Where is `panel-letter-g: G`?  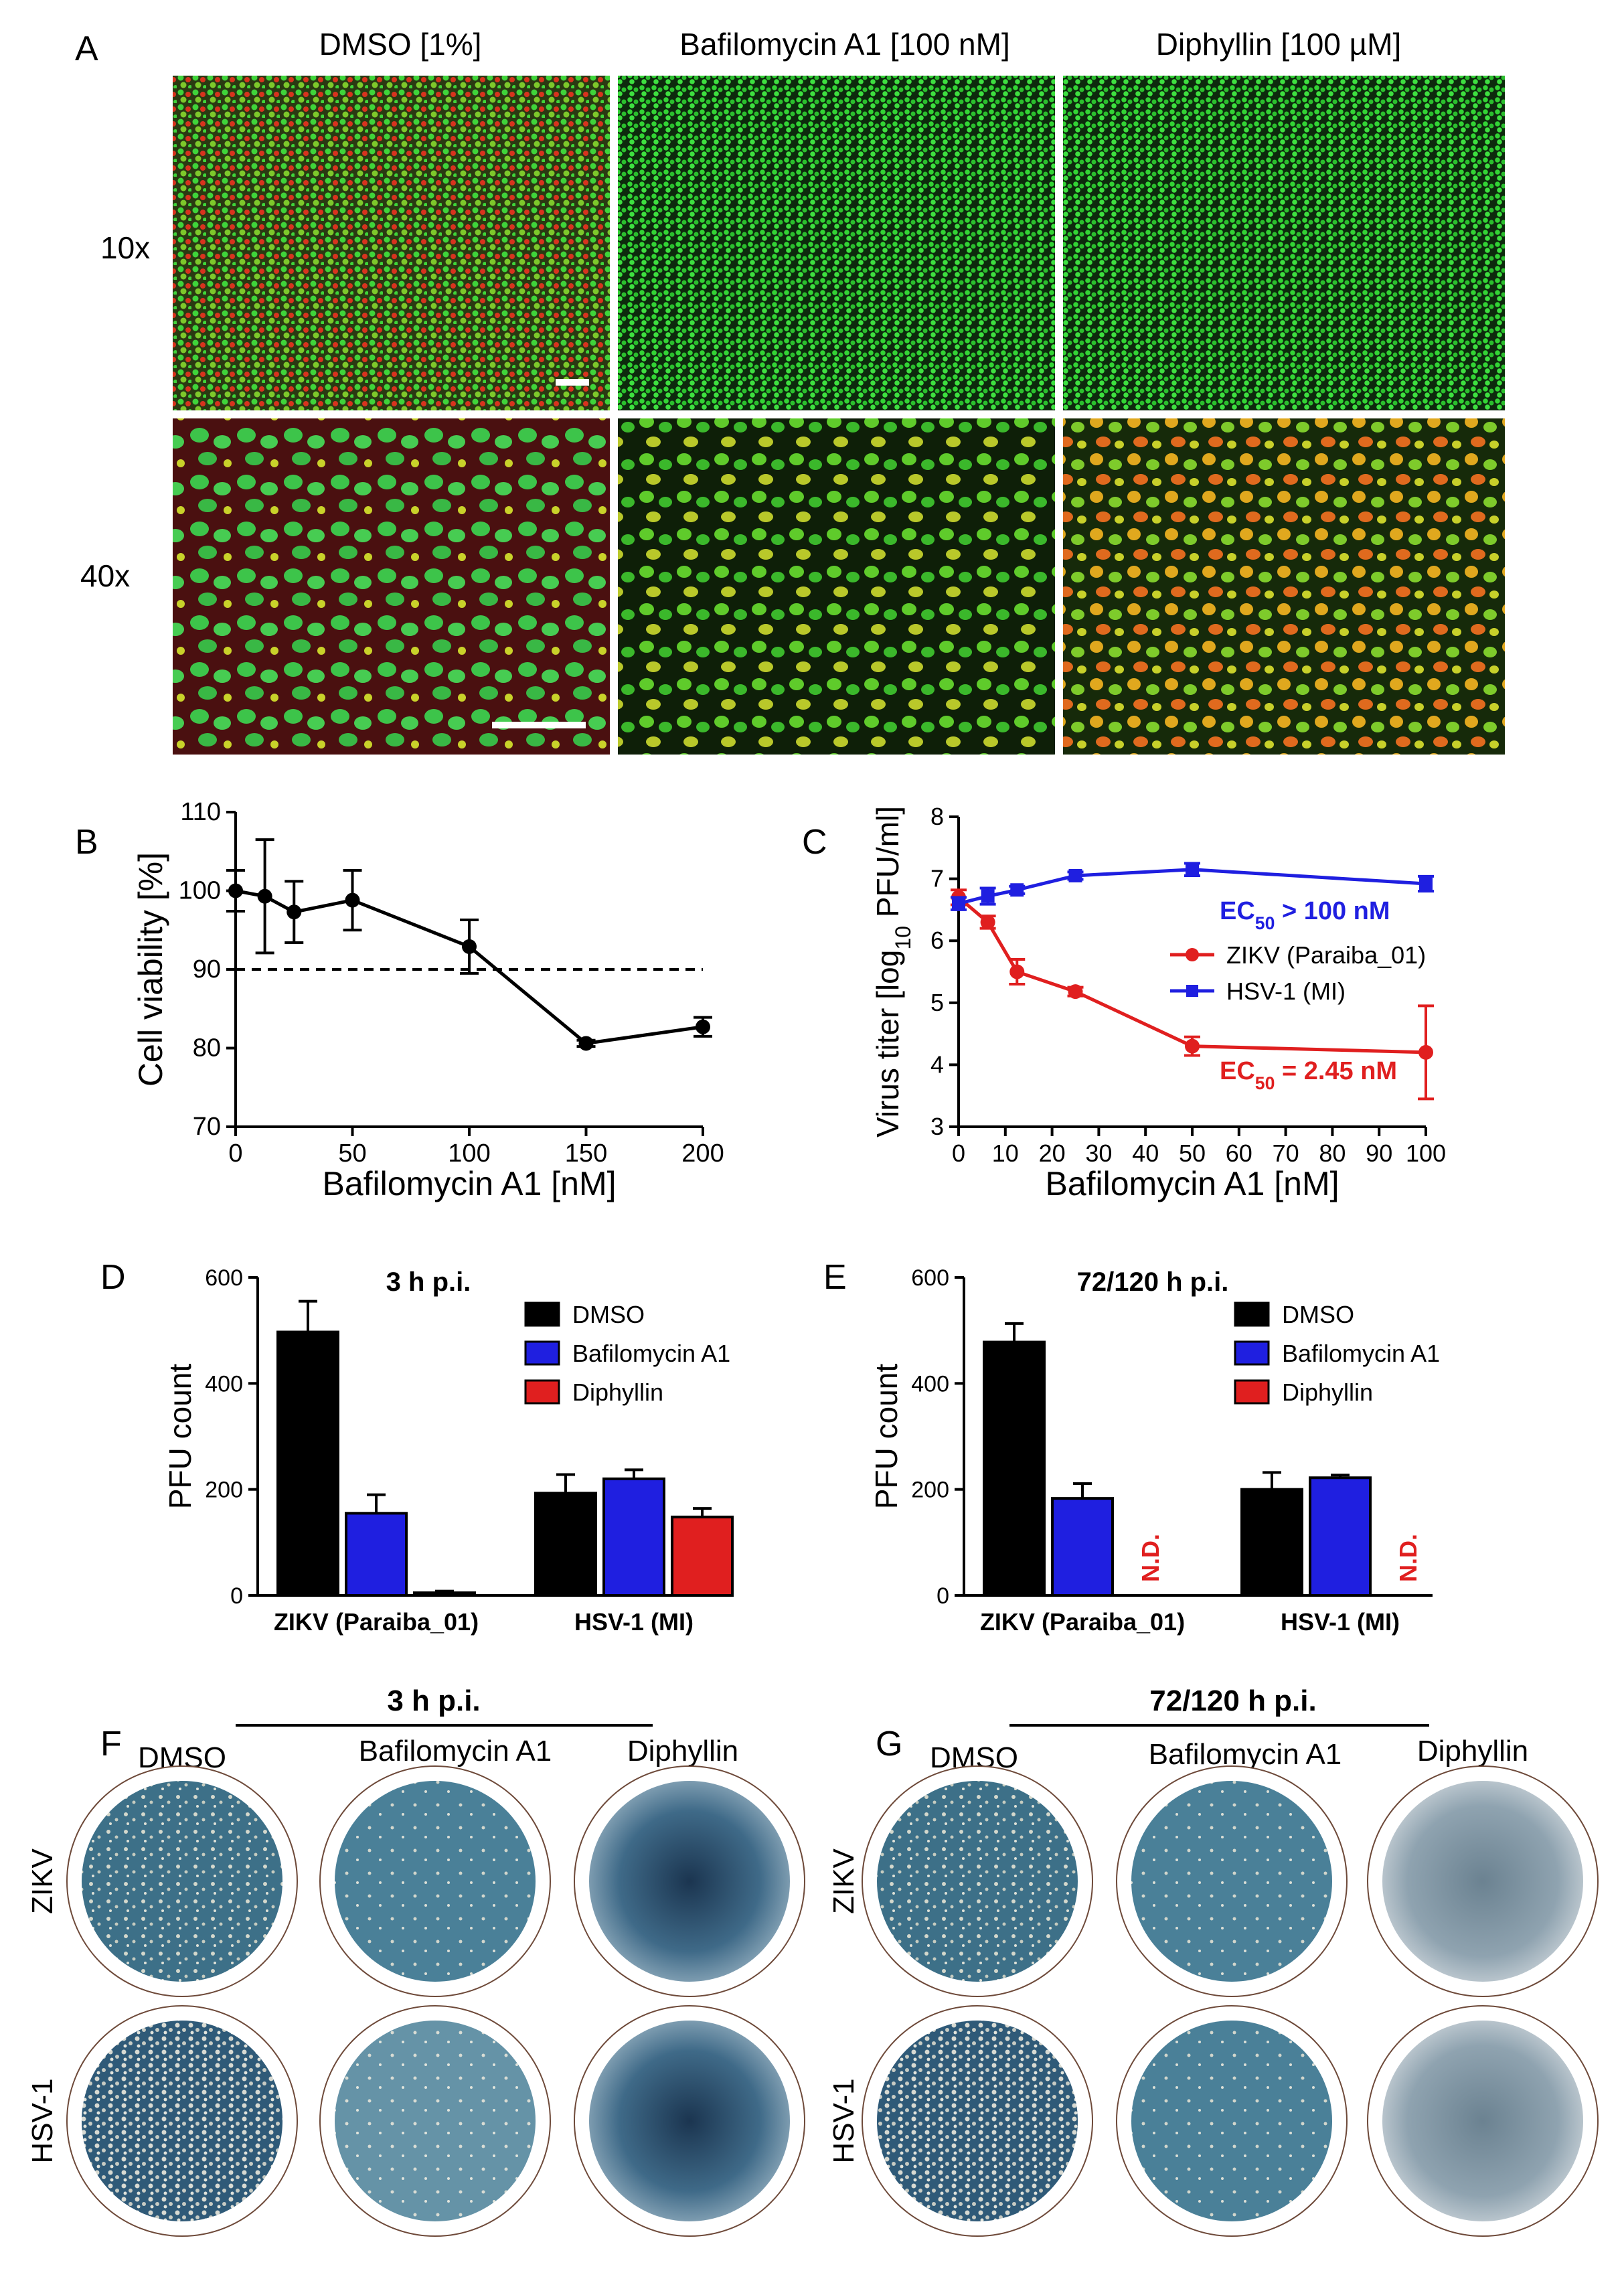 panel-letter-g: G is located at coordinates (889, 1744).